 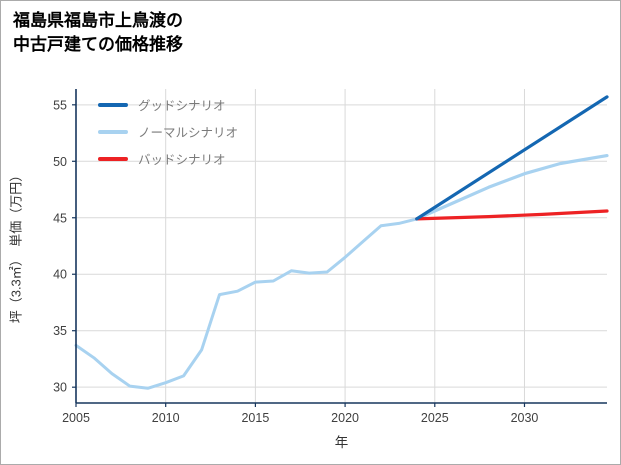 I want to click on y-tick-label: 35, so click(x=60, y=331).